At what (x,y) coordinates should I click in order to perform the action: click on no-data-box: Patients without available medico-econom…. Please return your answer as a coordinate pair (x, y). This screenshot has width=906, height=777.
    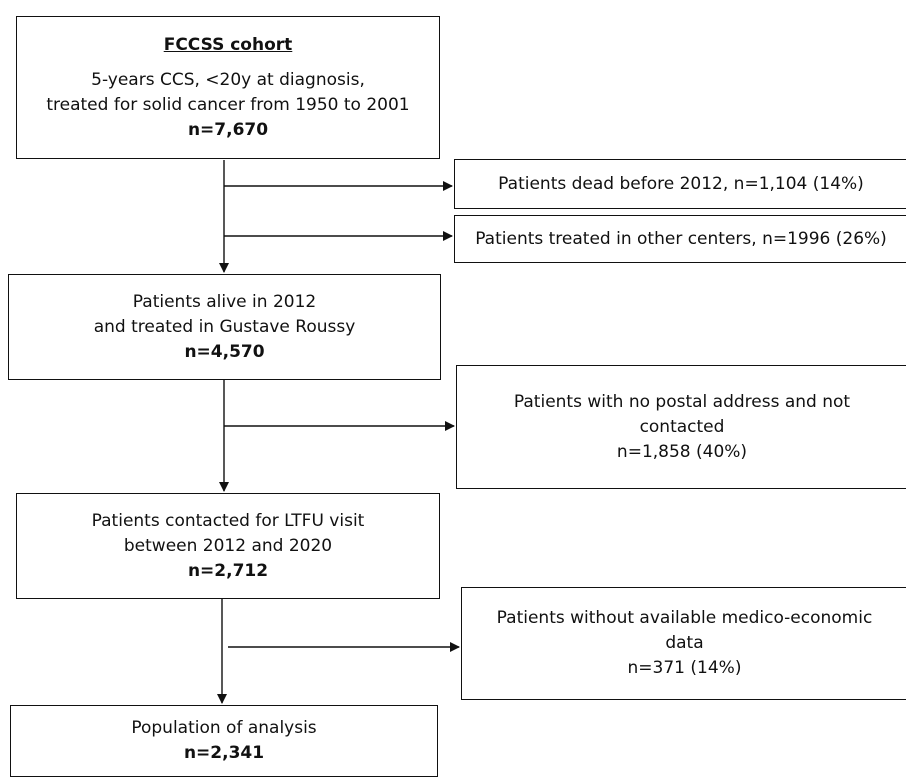
    Looking at the image, I should click on (683, 643).